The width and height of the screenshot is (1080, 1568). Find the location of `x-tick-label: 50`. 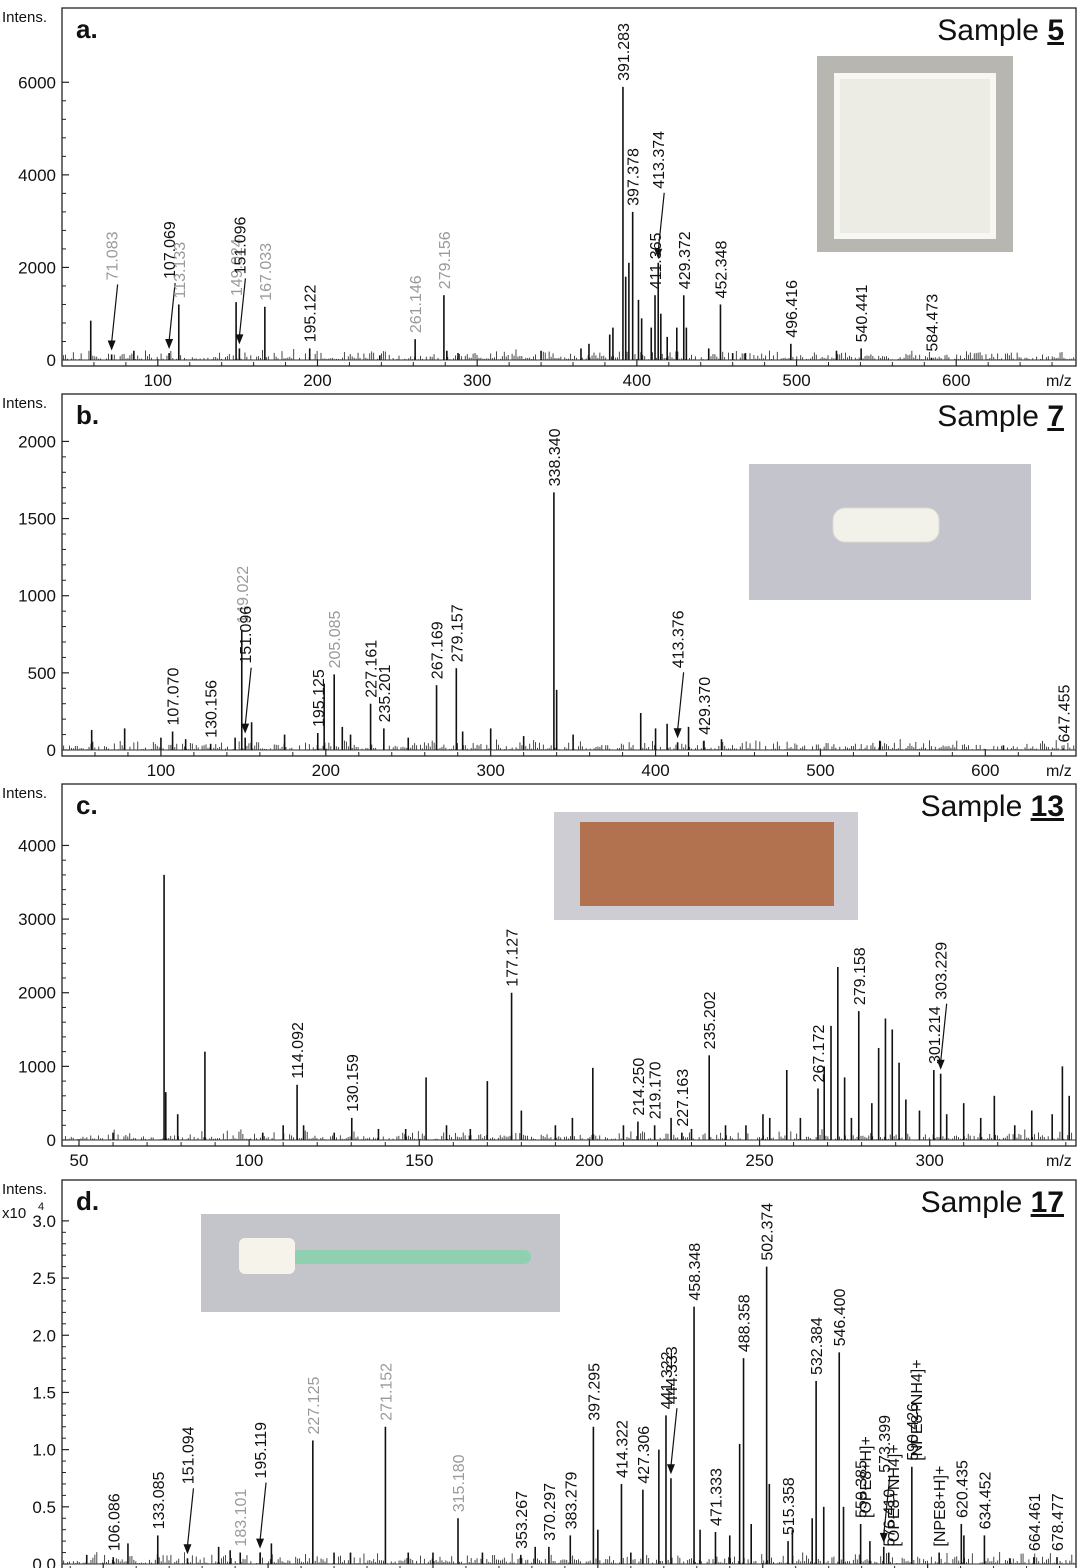

x-tick-label: 50 is located at coordinates (79, 1160).